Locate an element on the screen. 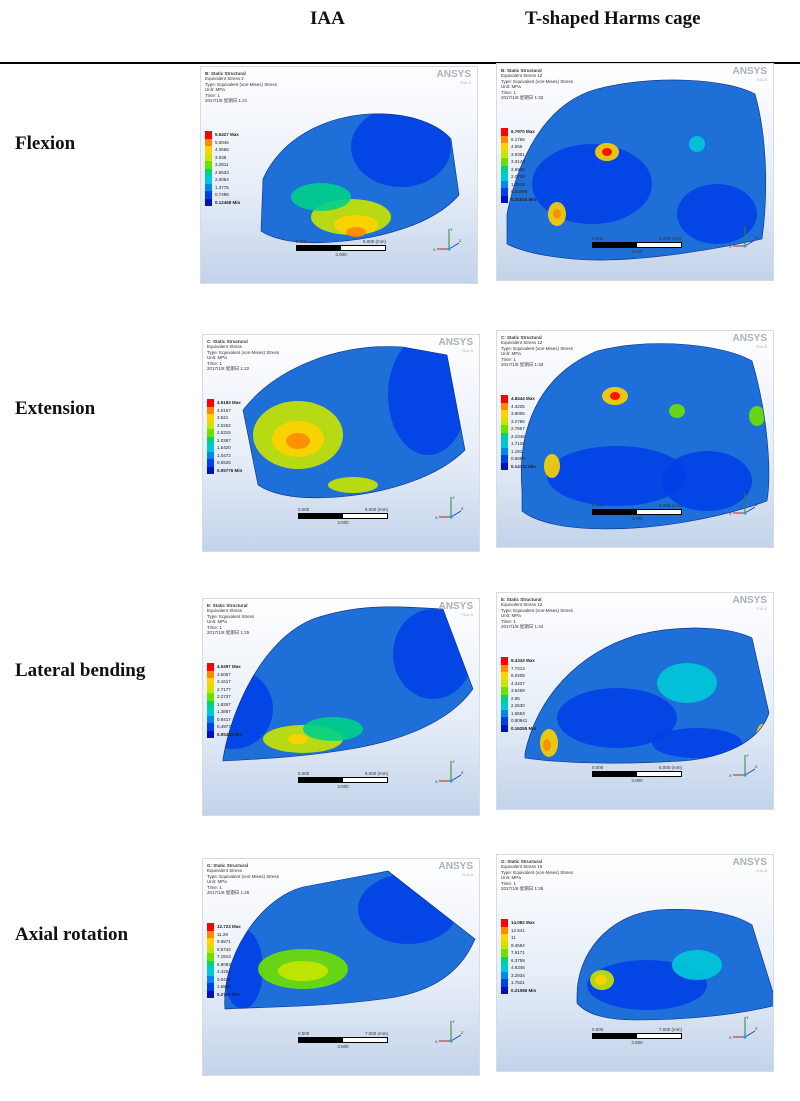  legend-entry: 2.7567 is located at coordinates (518, 429).